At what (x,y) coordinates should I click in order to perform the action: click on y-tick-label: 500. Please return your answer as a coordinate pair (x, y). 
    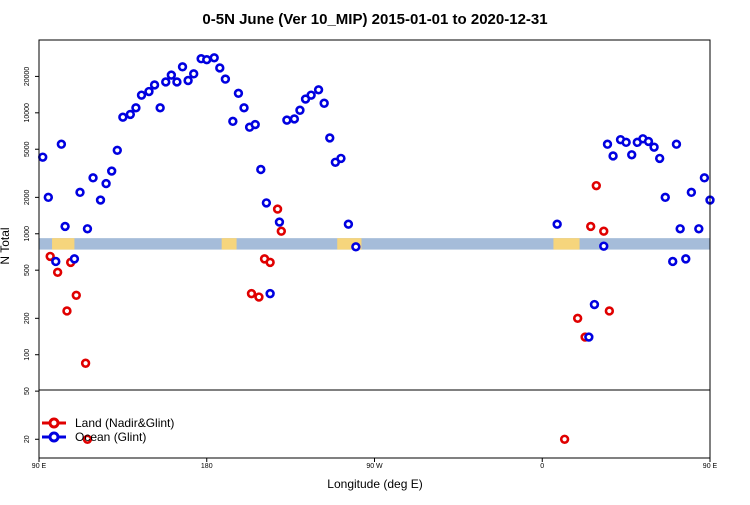
    Looking at the image, I should click on (27, 270).